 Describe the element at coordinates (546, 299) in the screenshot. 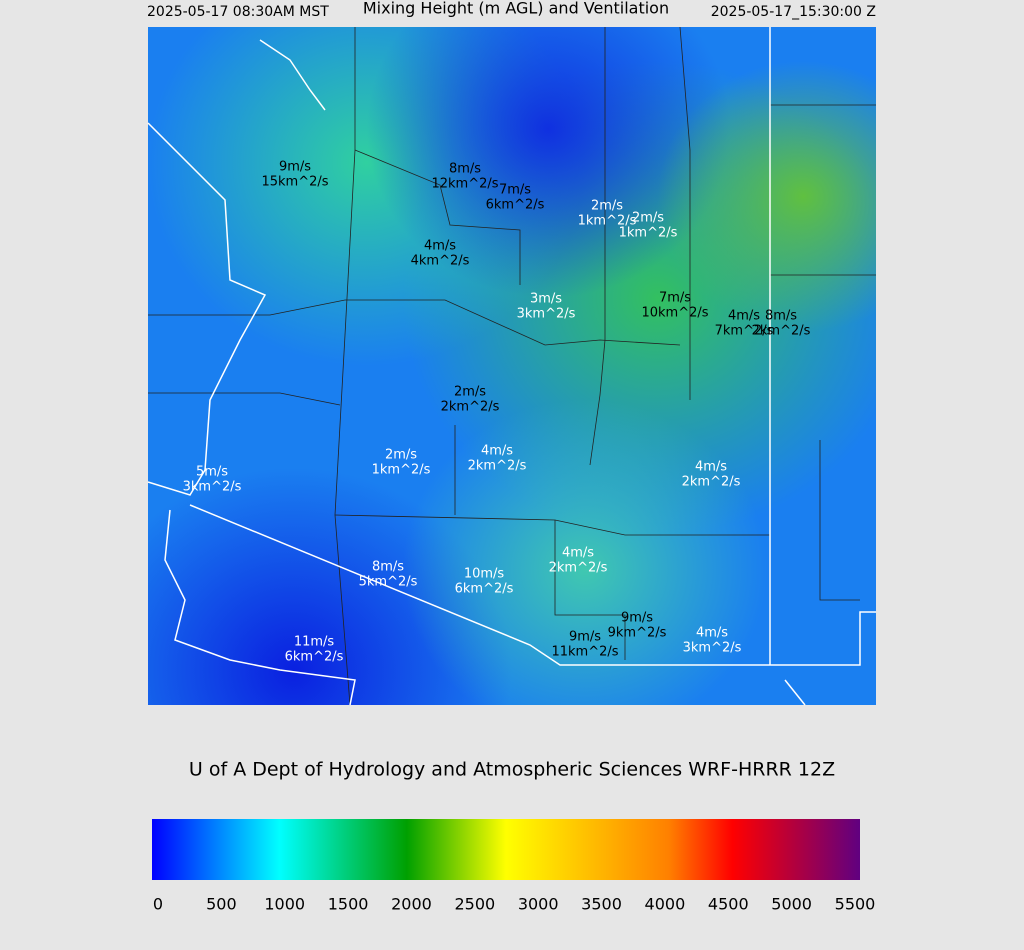

I see `wind-speed: 3m/s` at that location.